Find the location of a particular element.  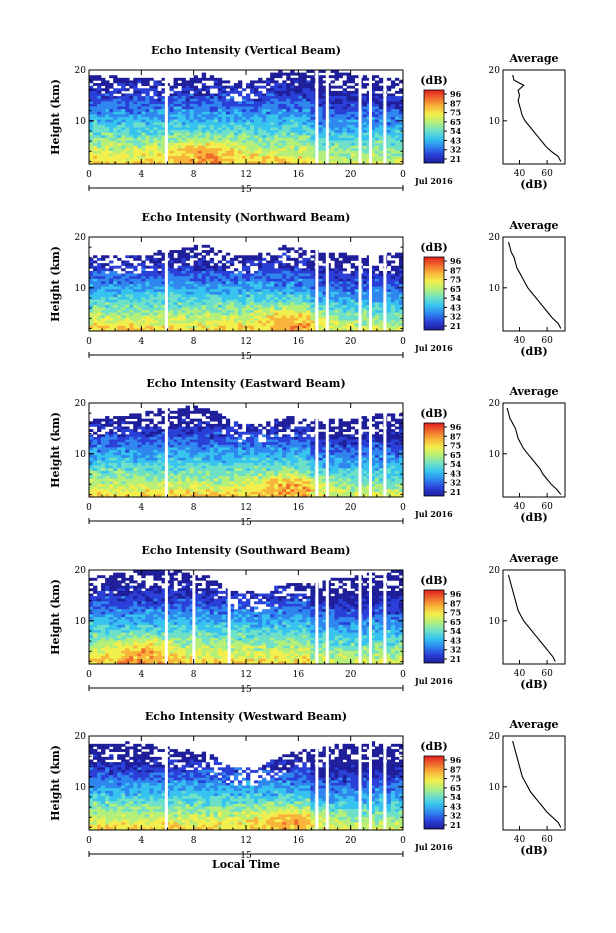

panel-title: Echo Intensity (Eastward Beam) is located at coordinates (245, 383).